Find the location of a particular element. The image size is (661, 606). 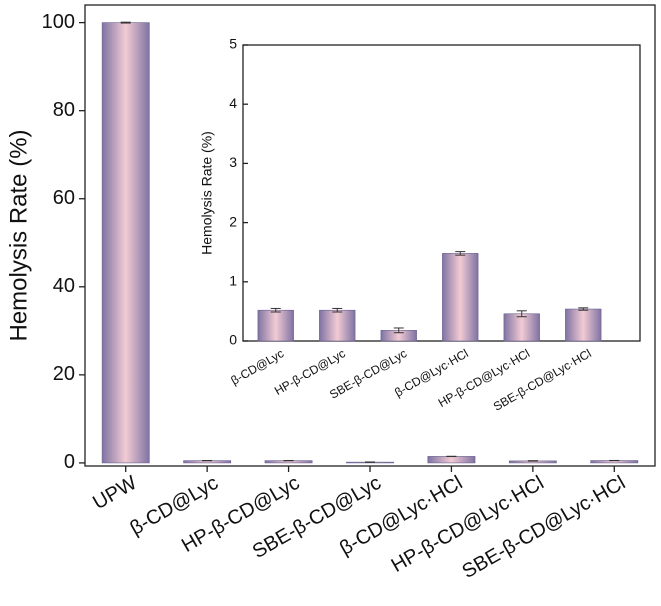

y-tick-label: 100 is located at coordinates (58, 22).